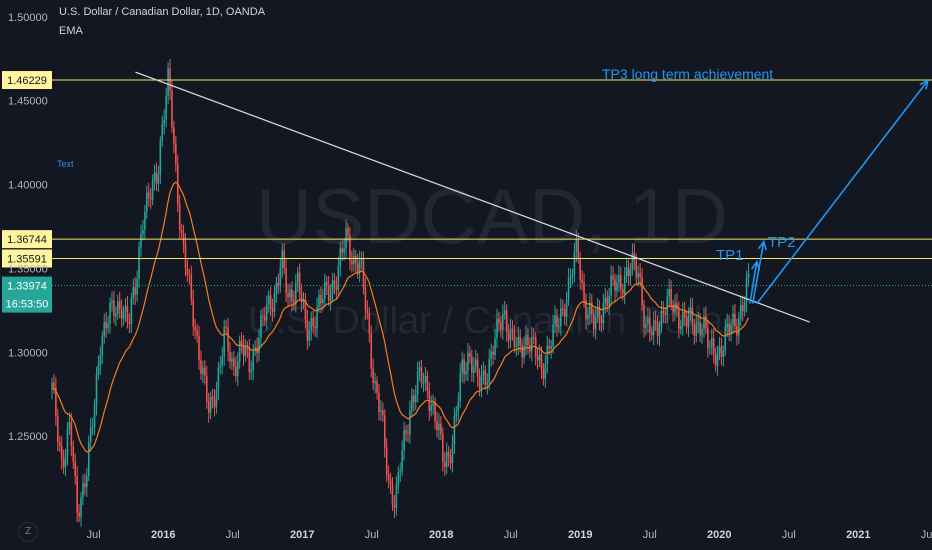  What do you see at coordinates (28, 532) in the screenshot?
I see `zoom-icon: Z` at bounding box center [28, 532].